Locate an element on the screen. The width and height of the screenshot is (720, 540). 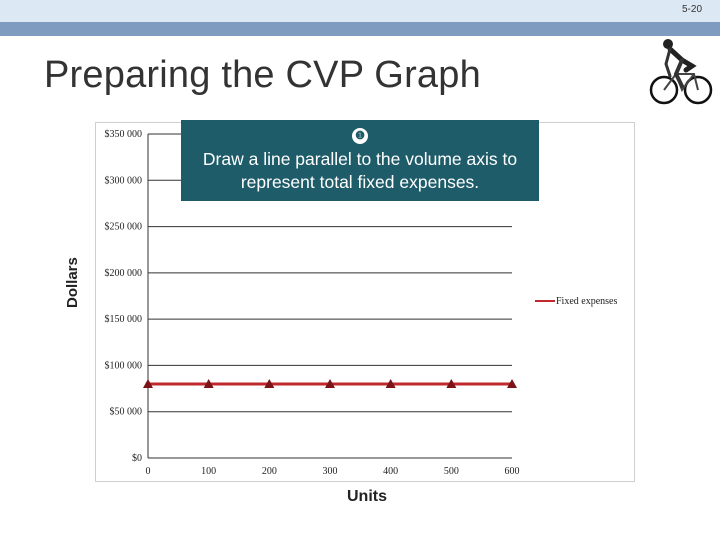
cyclist-icon is located at coordinates (681, 72).